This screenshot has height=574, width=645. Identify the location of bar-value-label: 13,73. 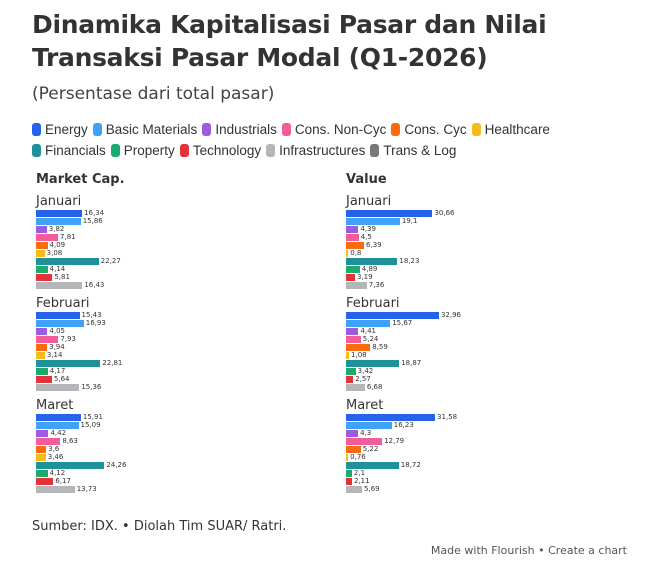
(86, 489).